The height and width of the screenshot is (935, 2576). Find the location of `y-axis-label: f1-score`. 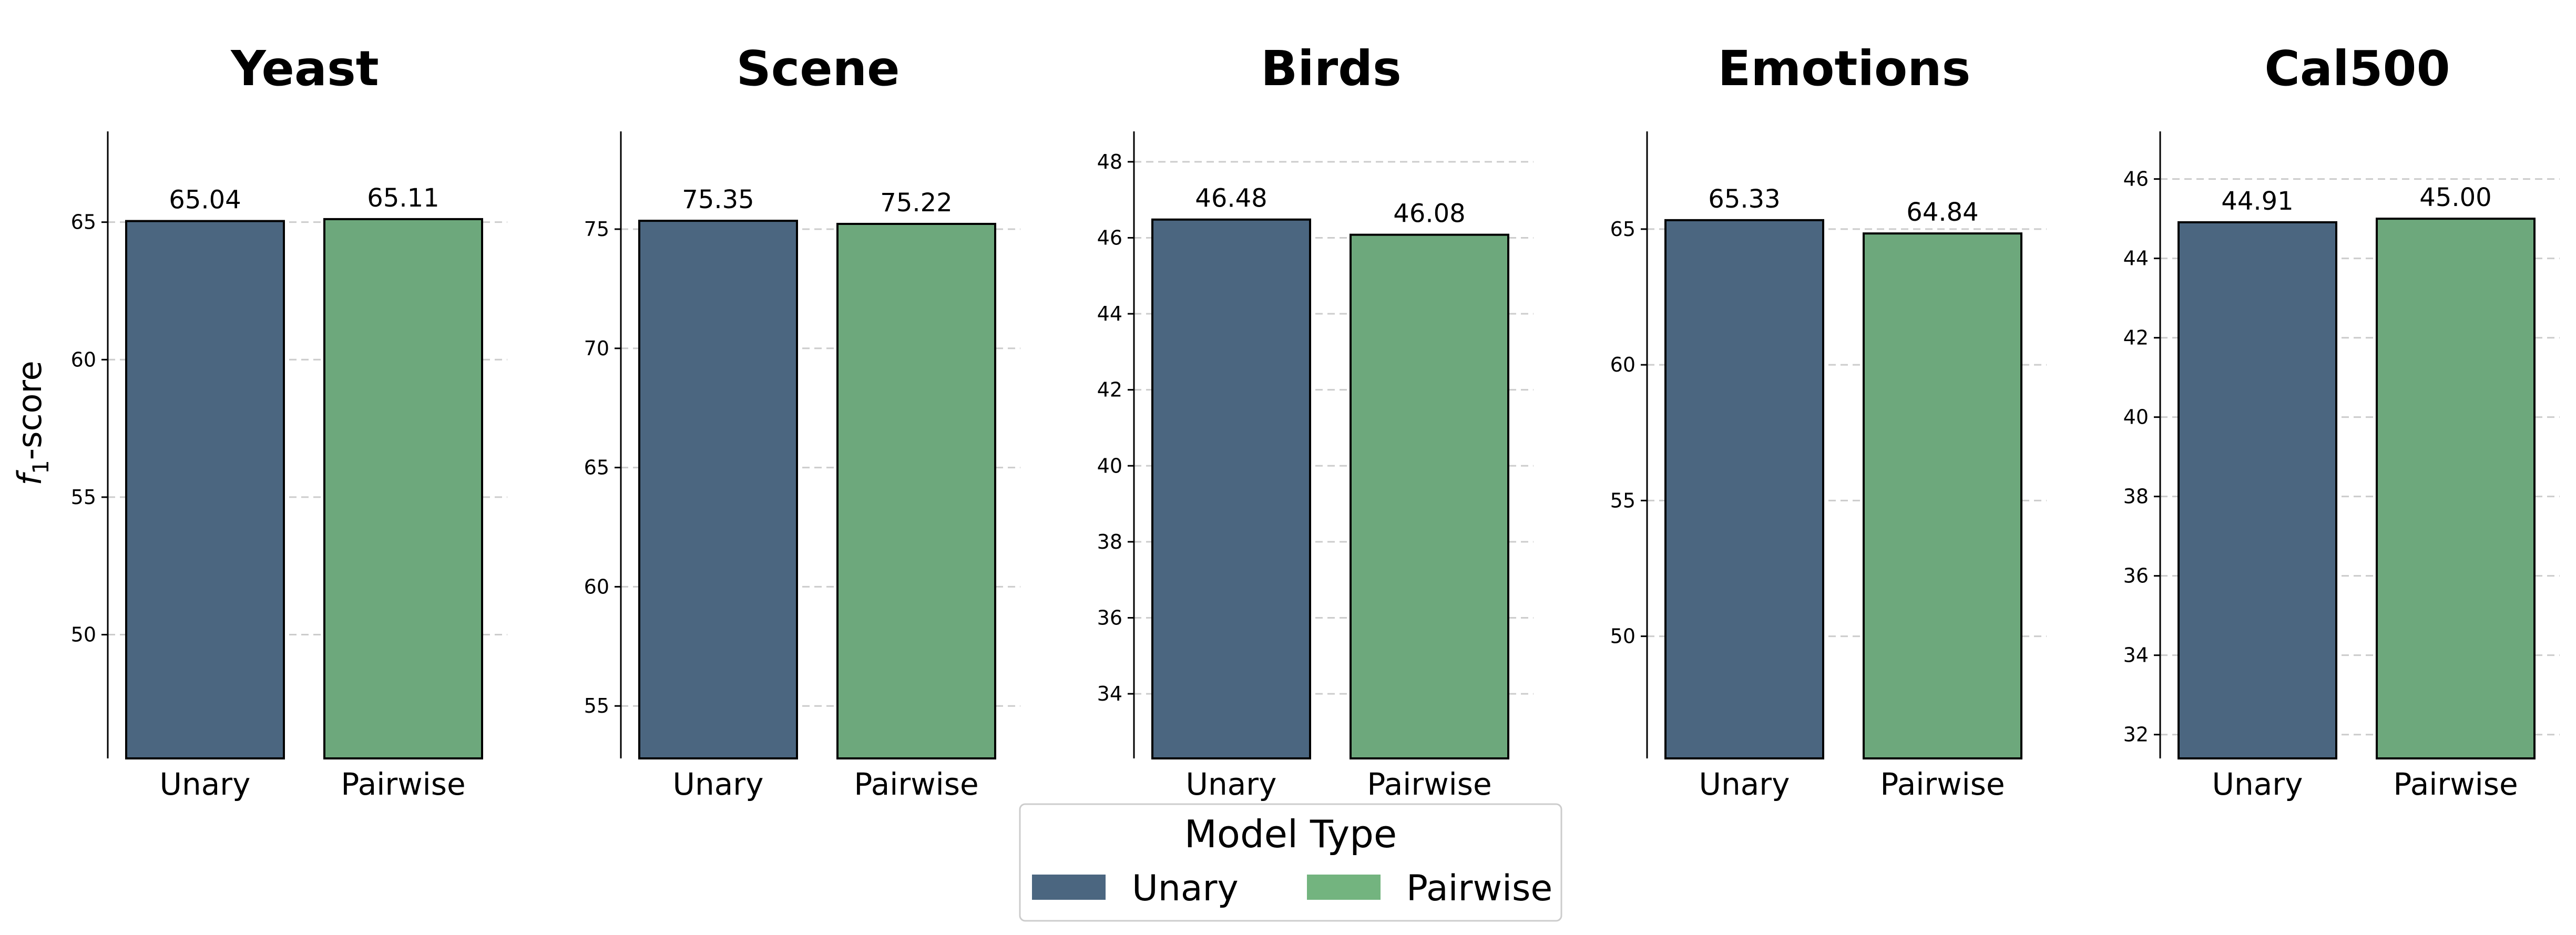

y-axis-label: f1-score is located at coordinates (32, 423).